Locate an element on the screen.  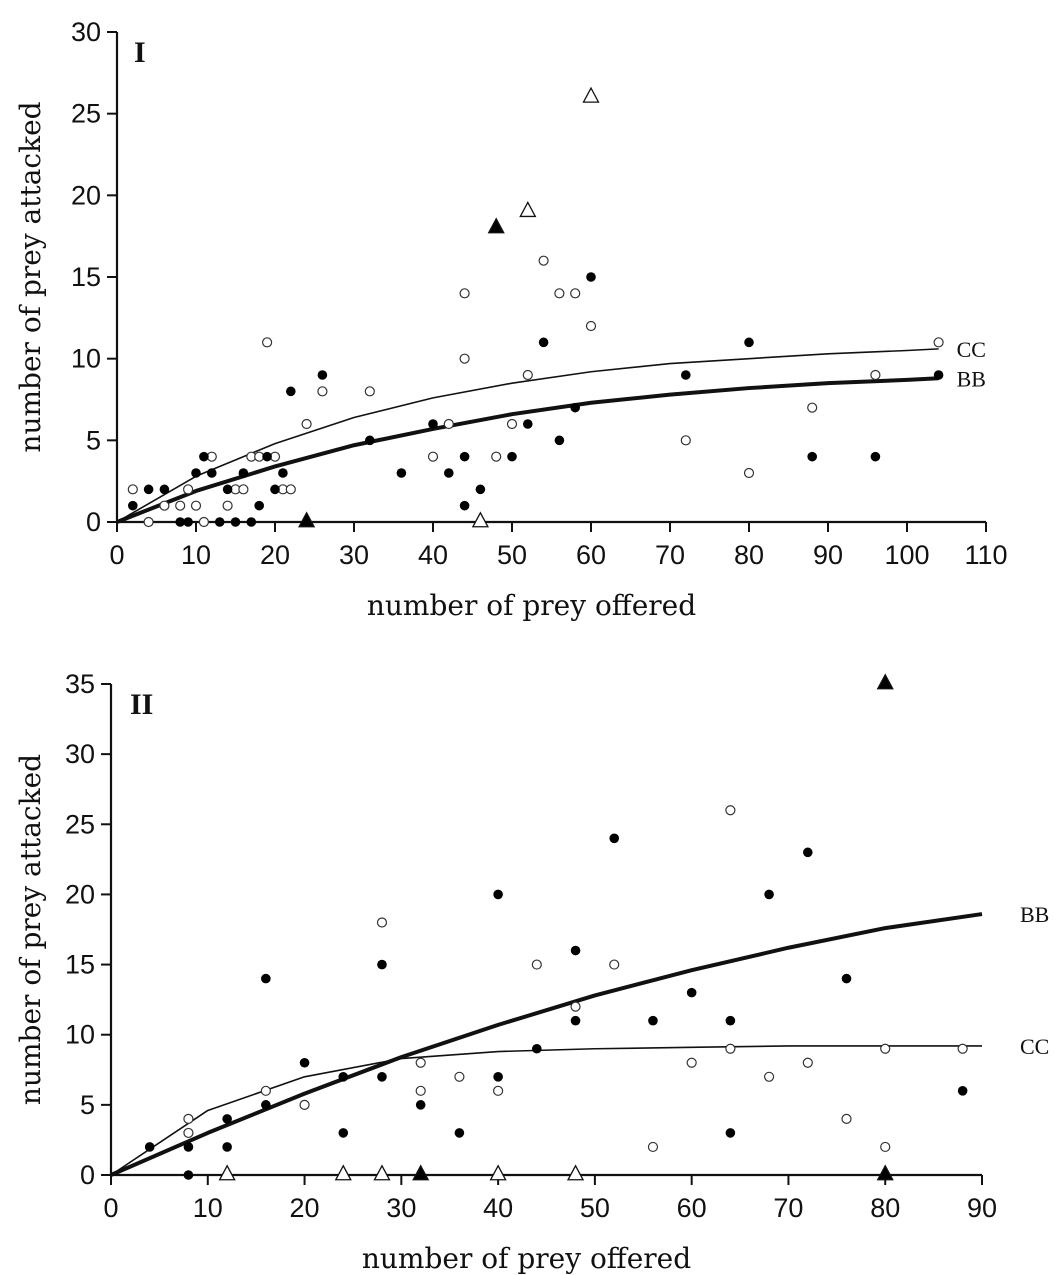
panel-ii-x-tick-label: 20 is located at coordinates (305, 1208).